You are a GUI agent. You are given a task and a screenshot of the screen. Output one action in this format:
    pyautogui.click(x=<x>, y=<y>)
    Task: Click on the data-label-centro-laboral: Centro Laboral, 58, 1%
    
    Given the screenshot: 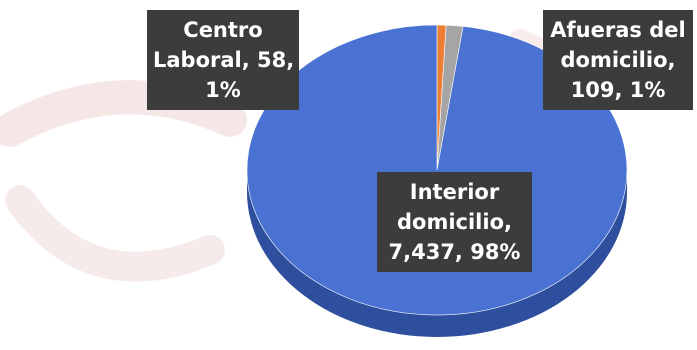 What is the action you would take?
    pyautogui.click(x=223, y=60)
    